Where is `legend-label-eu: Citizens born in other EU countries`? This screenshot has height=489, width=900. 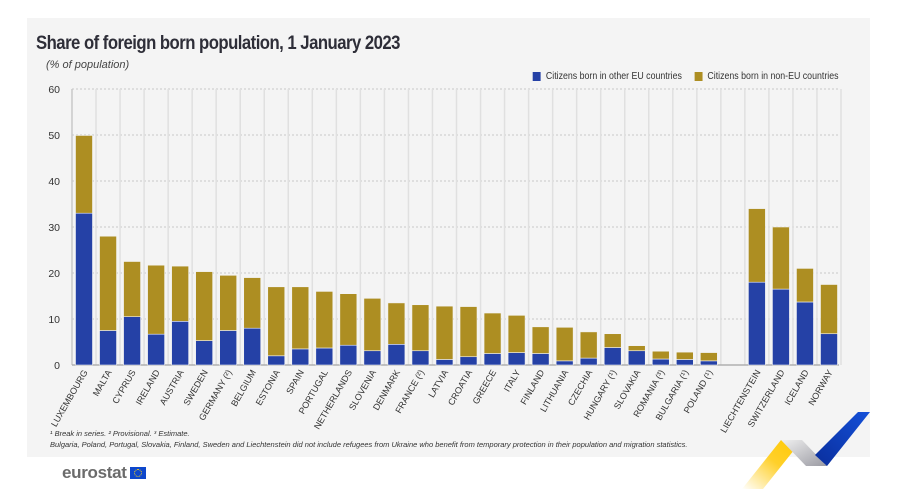 legend-label-eu: Citizens born in other EU countries is located at coordinates (613, 76).